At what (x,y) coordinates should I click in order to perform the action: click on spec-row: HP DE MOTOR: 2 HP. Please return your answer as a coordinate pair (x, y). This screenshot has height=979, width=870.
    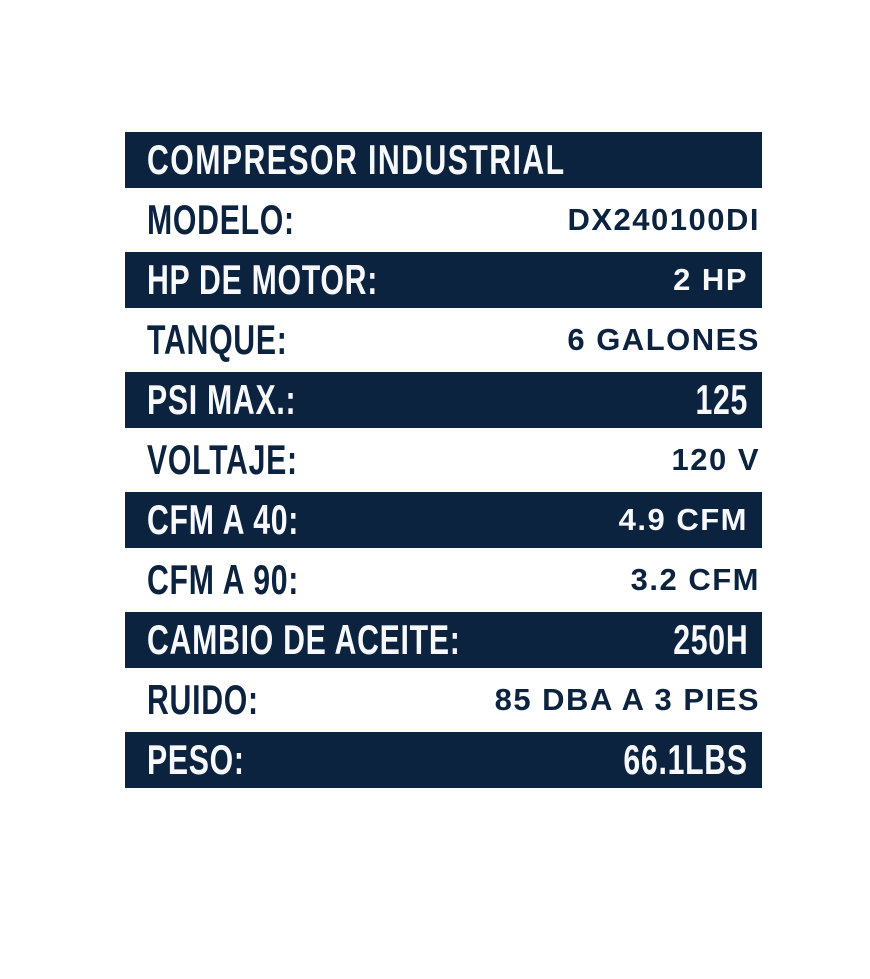
    Looking at the image, I should click on (443, 280).